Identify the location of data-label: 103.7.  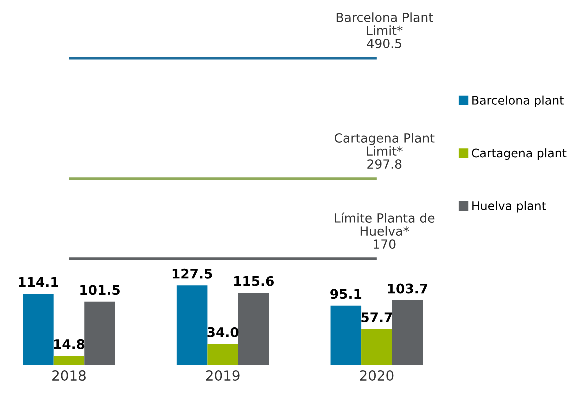
(408, 289).